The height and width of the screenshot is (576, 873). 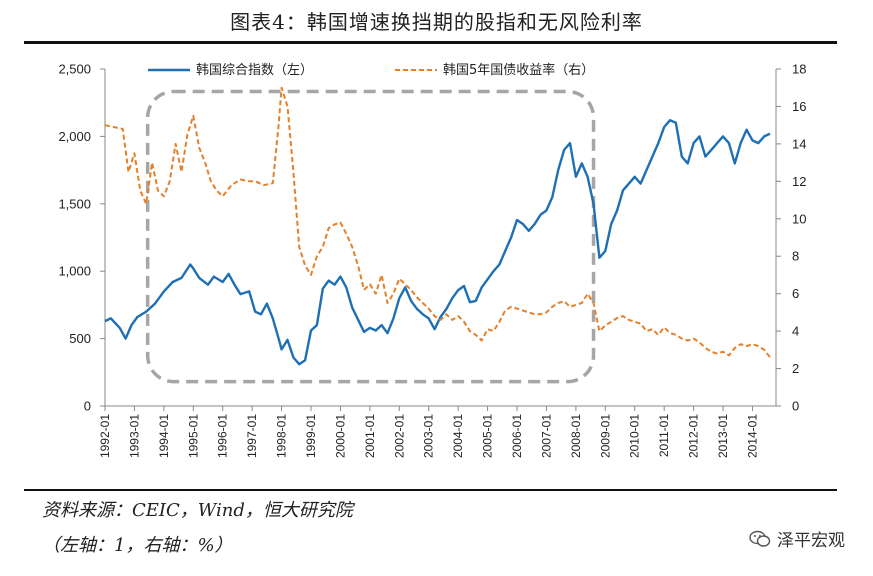 I want to click on brand-name: 泽平宏观, so click(x=811, y=541).